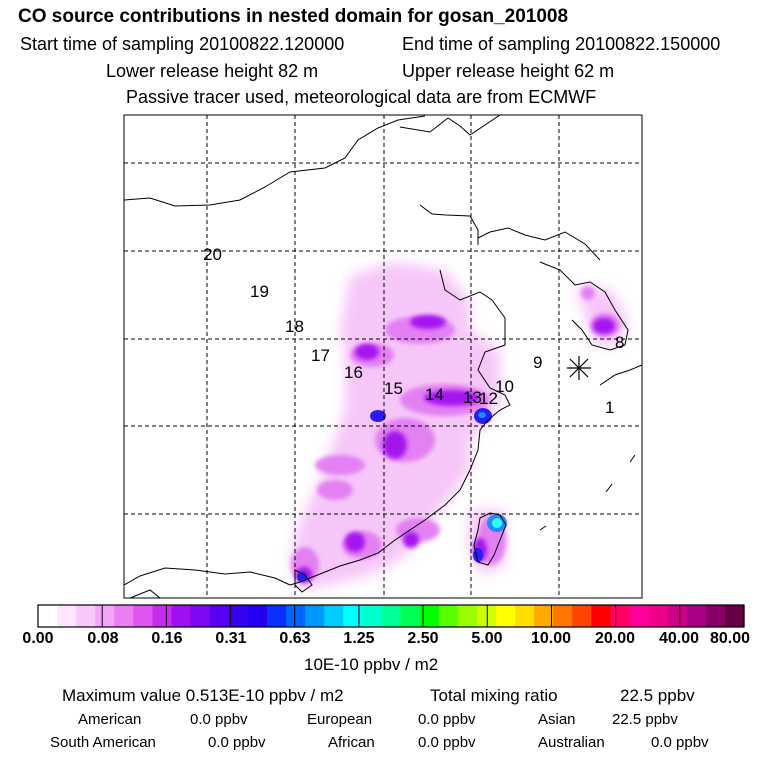 The image size is (768, 768). Describe the element at coordinates (212, 254) in the screenshot. I see `trajectory-label: 20` at that location.